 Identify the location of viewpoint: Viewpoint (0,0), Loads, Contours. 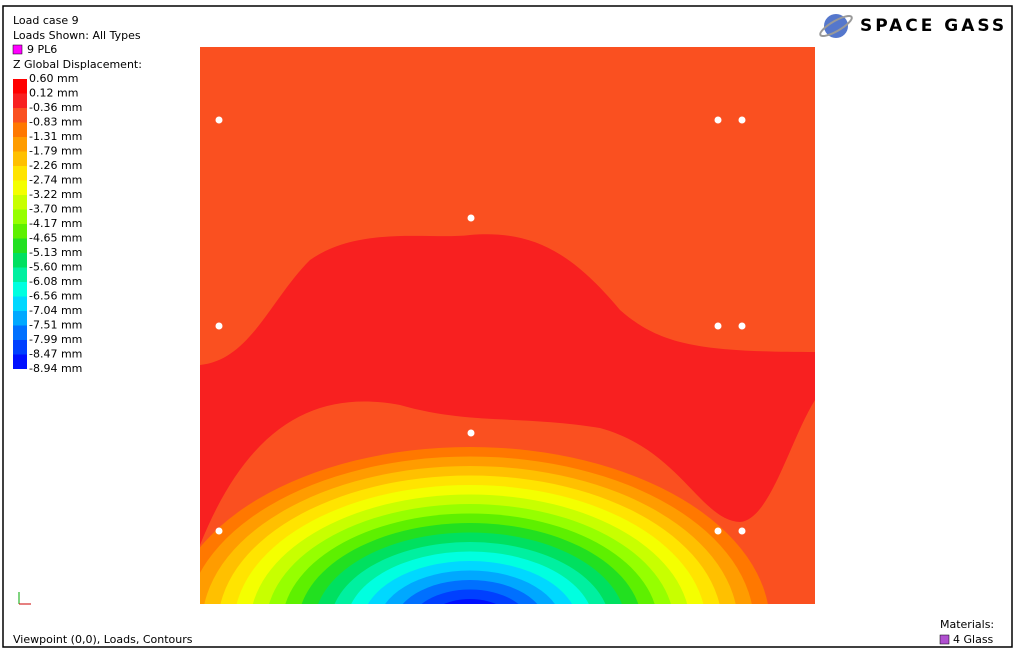
(103, 639).